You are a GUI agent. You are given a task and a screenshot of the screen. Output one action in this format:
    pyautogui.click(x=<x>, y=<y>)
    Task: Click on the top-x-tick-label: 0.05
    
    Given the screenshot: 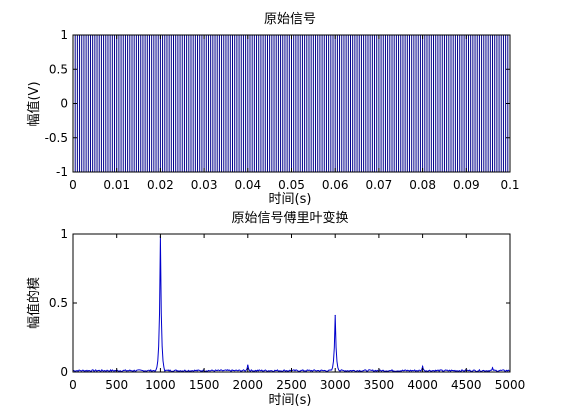 What is the action you would take?
    pyautogui.click(x=291, y=185)
    